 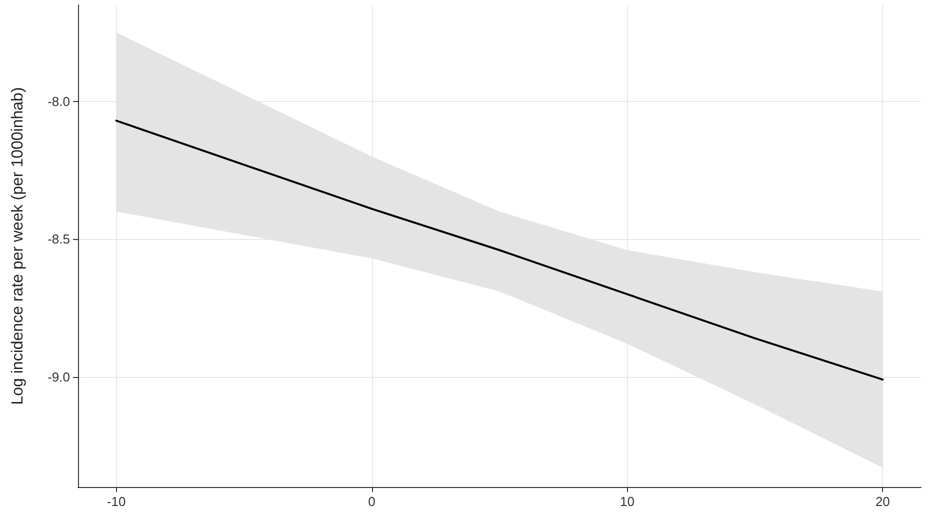 I want to click on y-tick-label: -8.0, so click(x=59, y=101).